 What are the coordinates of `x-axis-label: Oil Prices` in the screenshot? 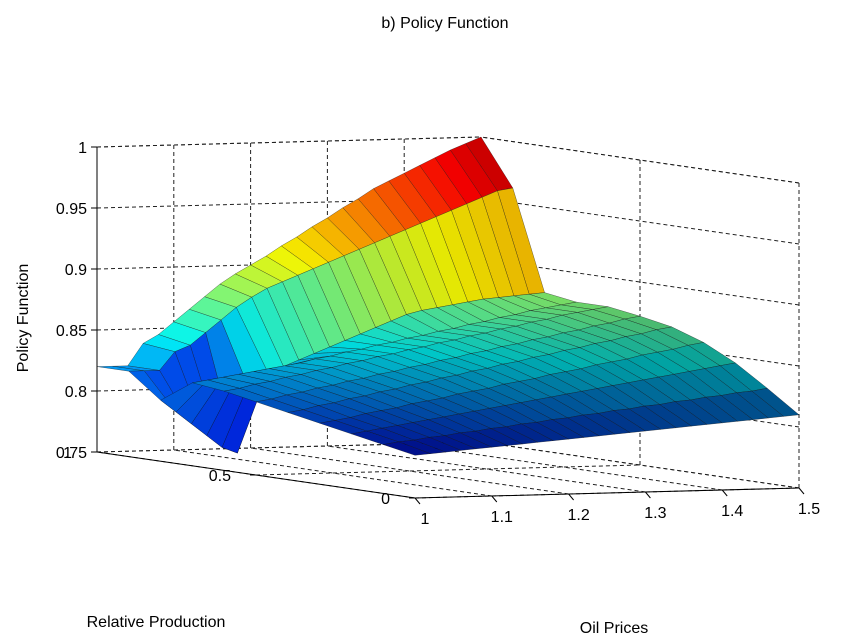 It's located at (614, 628).